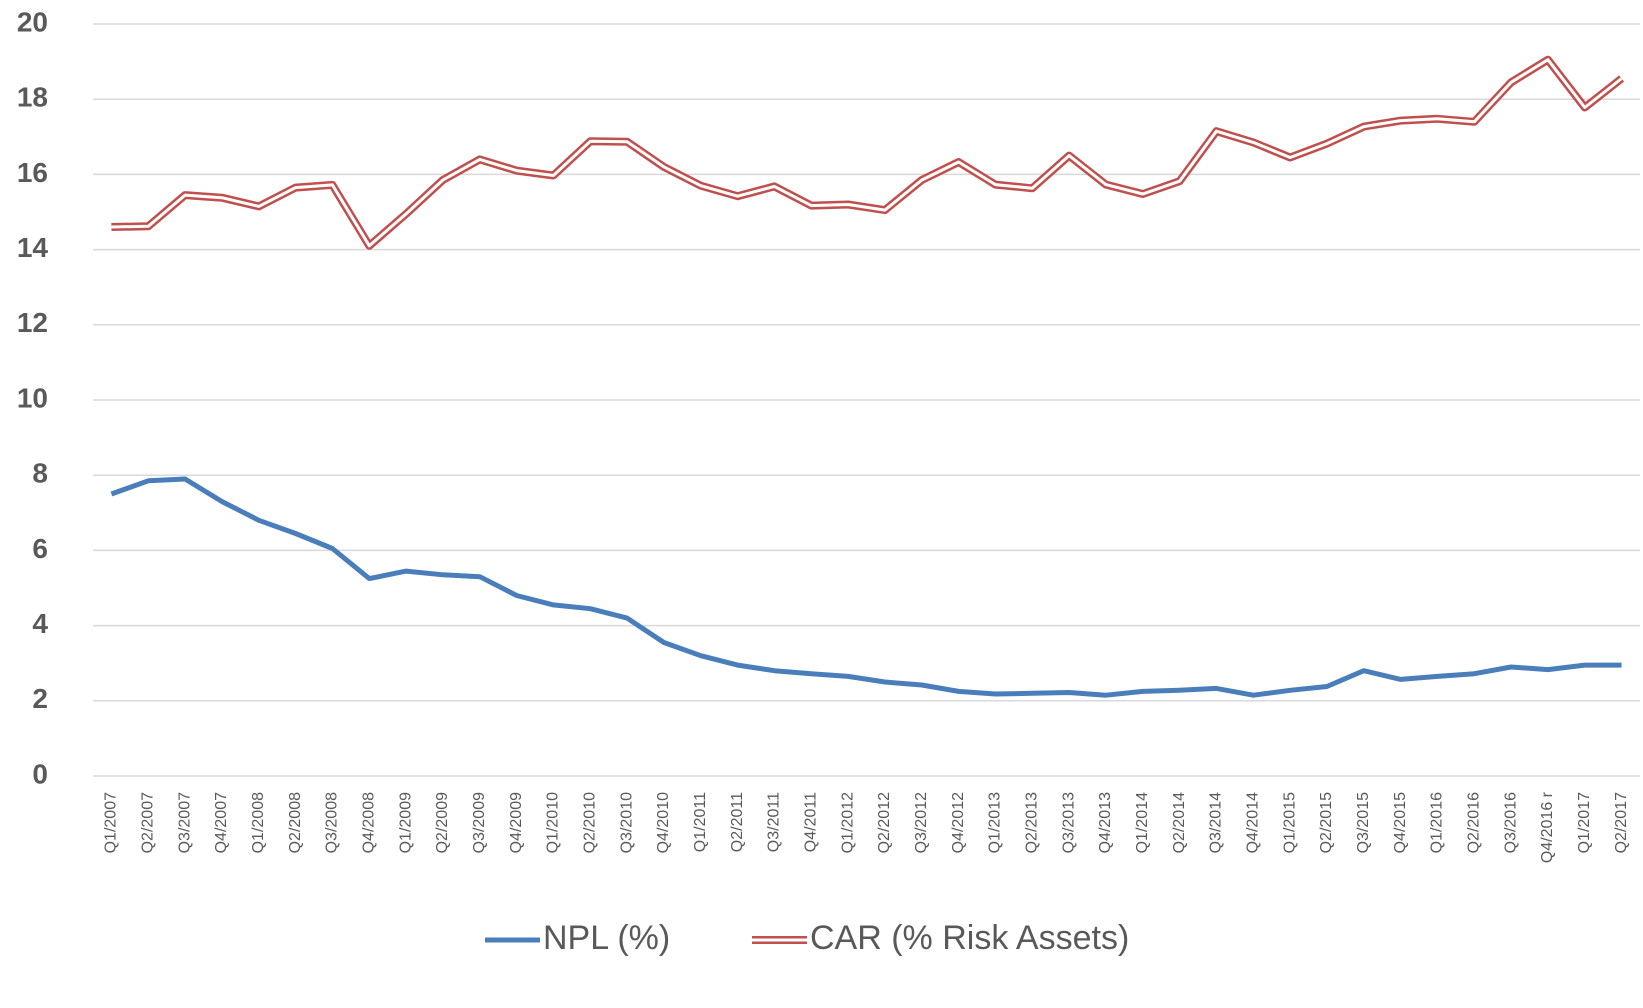 The width and height of the screenshot is (1643, 1008). I want to click on x-tick-label: Q4/2015, so click(1400, 822).